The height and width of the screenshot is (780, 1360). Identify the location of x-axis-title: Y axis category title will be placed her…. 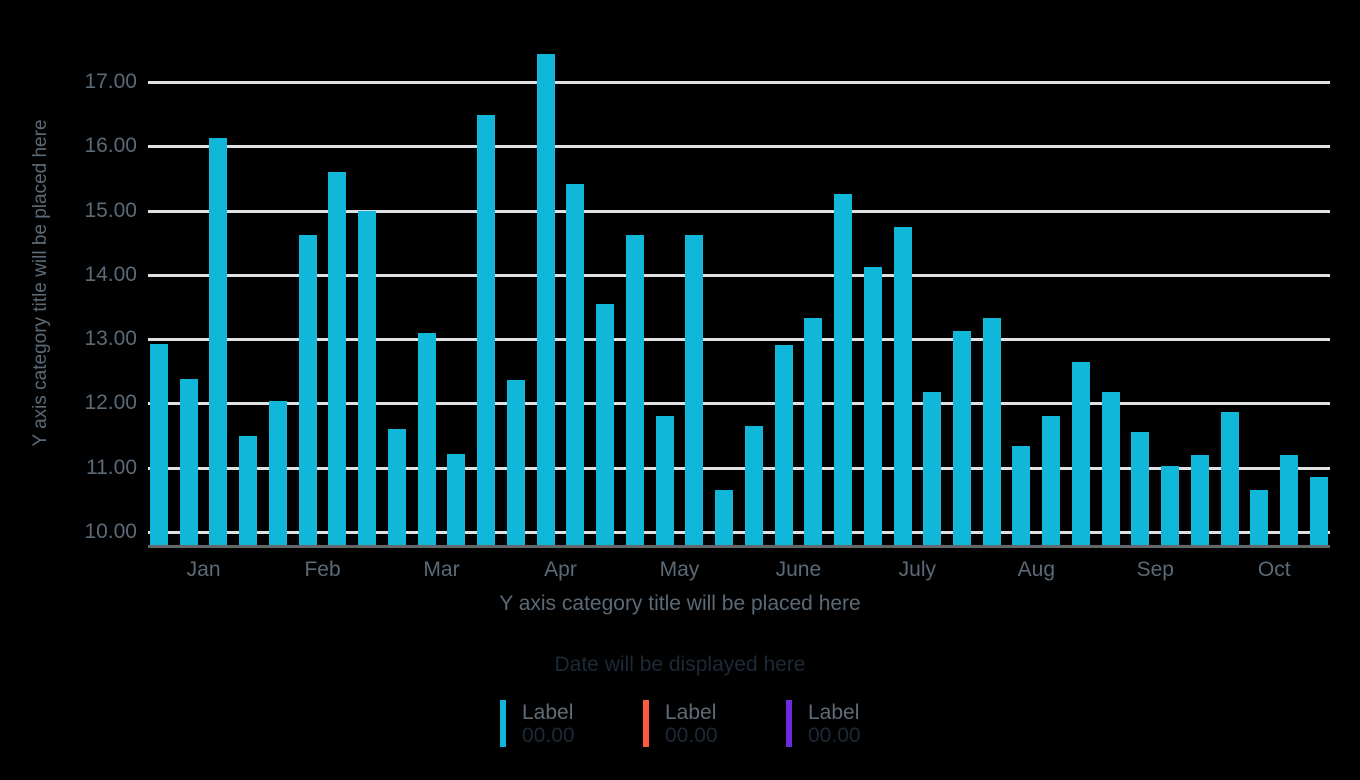
(680, 603).